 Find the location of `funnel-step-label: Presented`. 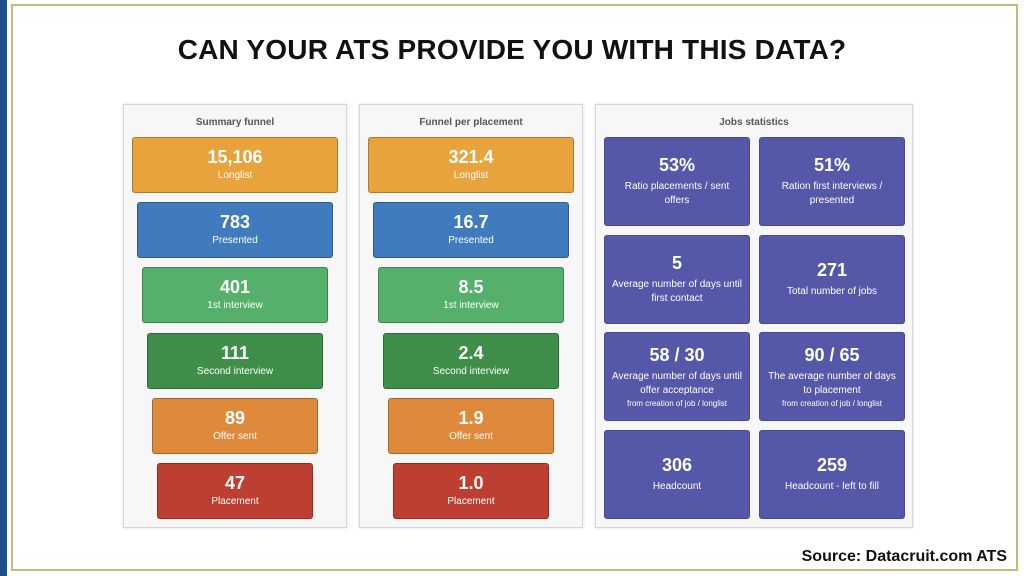

funnel-step-label: Presented is located at coordinates (235, 240).